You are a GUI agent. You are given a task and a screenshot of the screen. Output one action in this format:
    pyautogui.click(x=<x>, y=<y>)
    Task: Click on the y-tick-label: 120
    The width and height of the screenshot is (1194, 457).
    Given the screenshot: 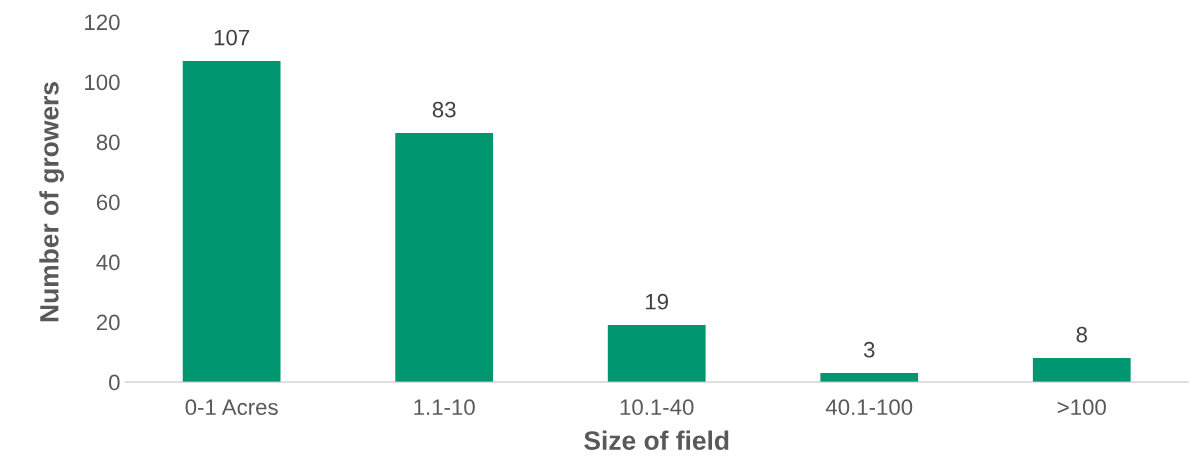 What is the action you would take?
    pyautogui.click(x=102, y=22)
    